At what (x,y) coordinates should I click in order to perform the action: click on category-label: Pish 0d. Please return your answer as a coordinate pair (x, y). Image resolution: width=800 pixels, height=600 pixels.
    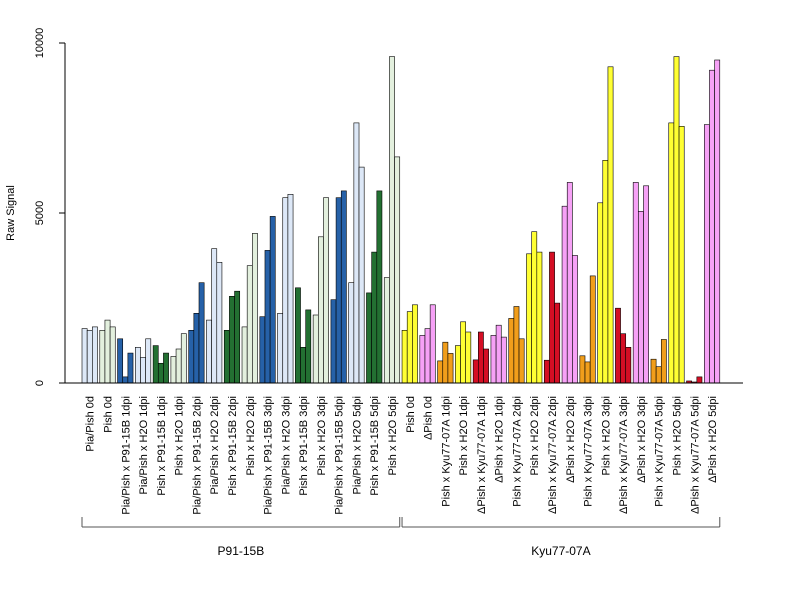
    Looking at the image, I should click on (411, 414).